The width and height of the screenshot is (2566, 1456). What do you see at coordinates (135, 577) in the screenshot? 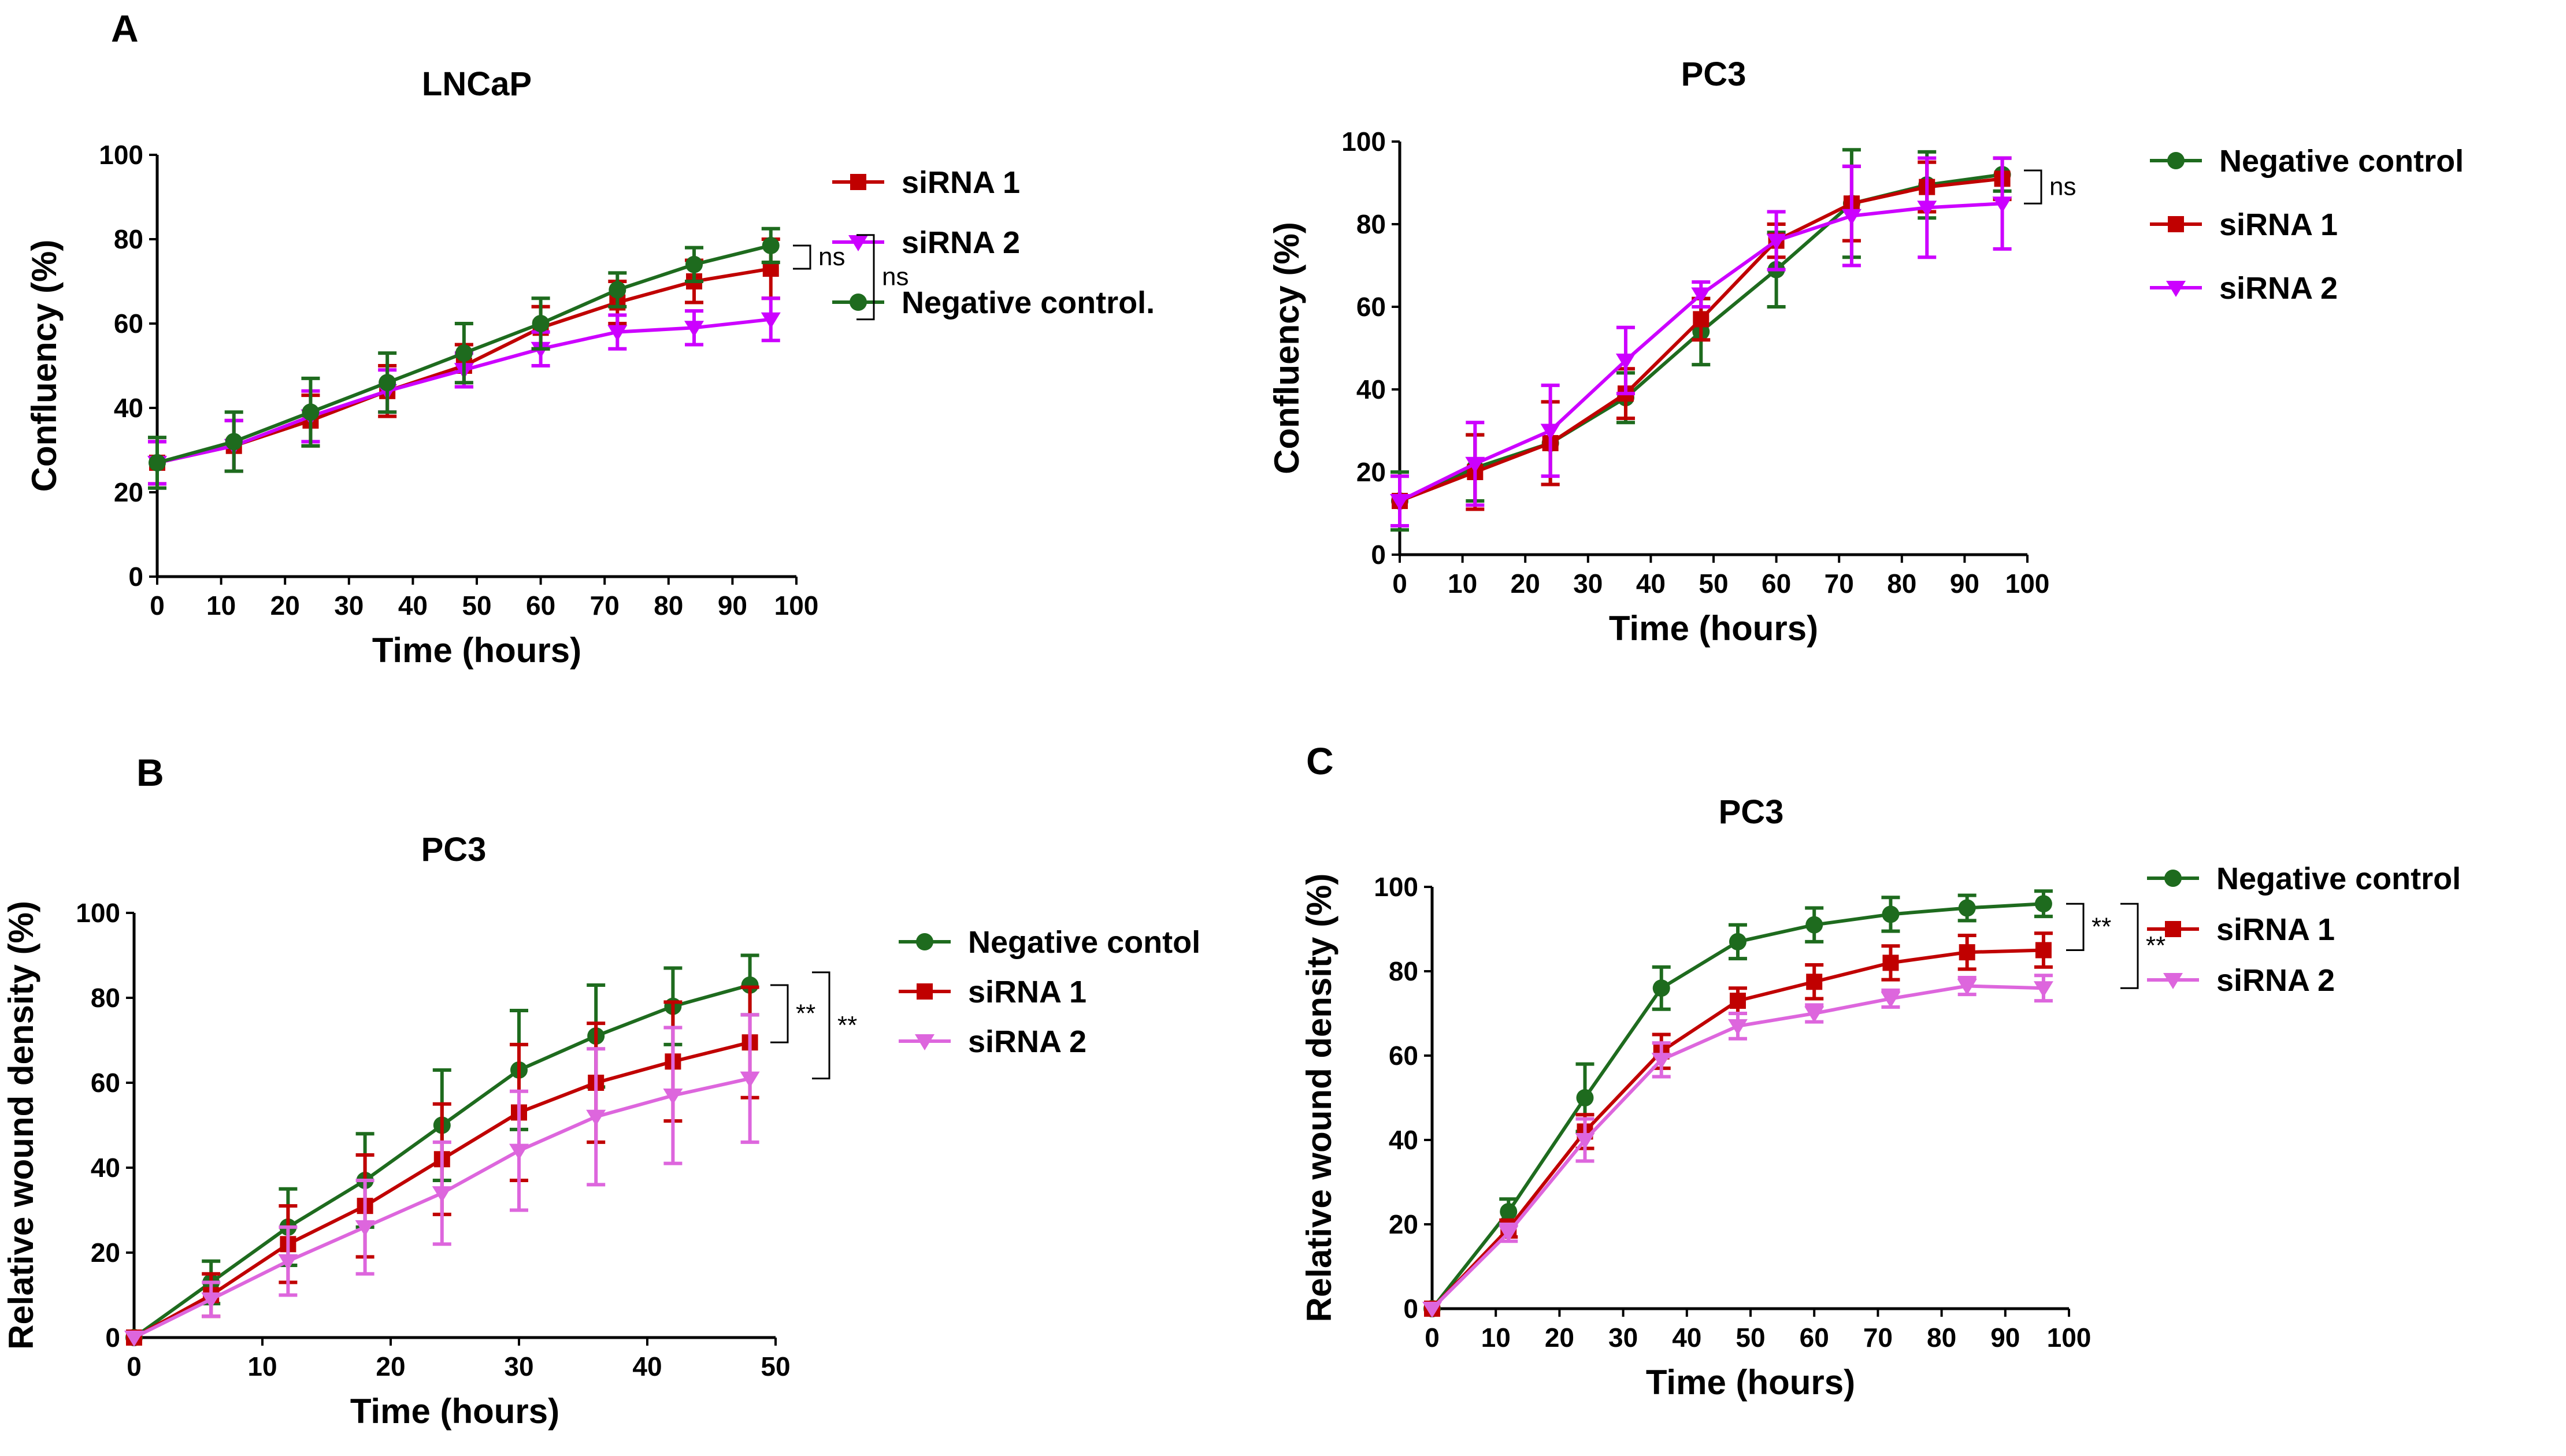
I see `y-tick-label: 0` at bounding box center [135, 577].